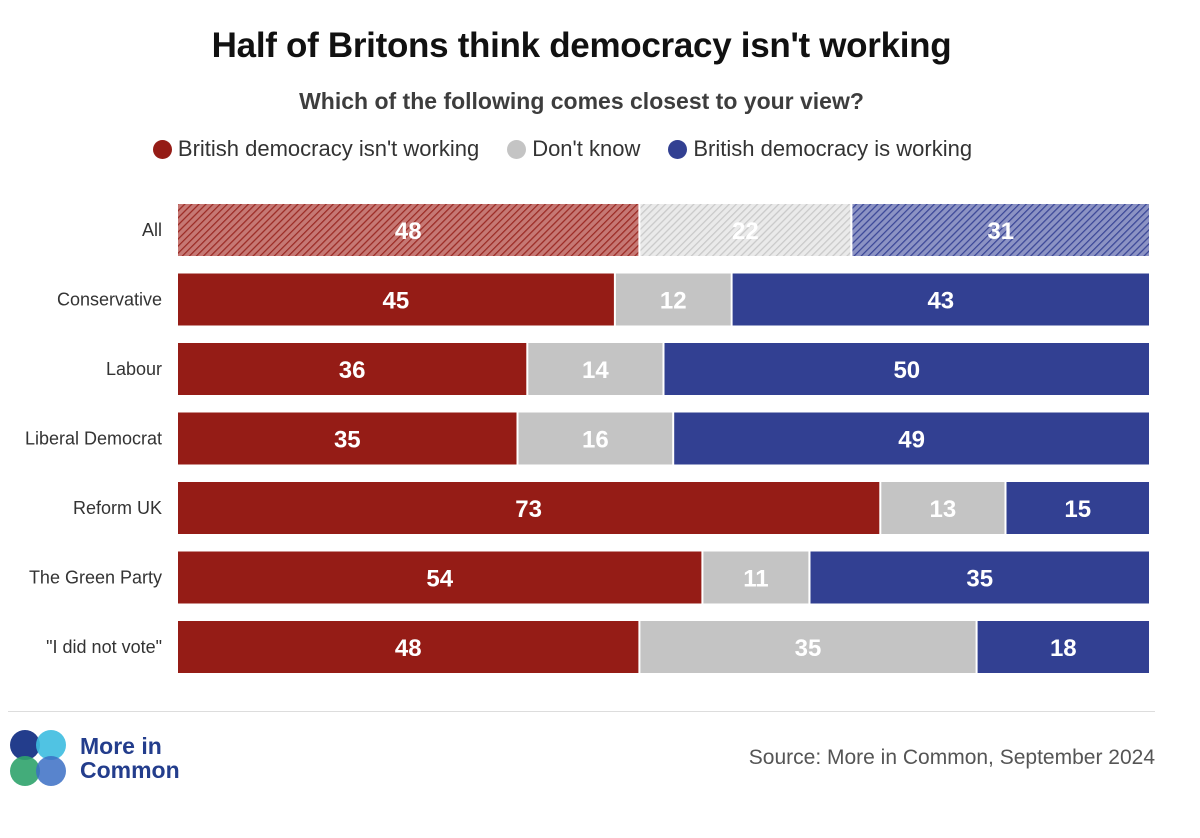  I want to click on data-label-dont-know: 16, so click(595, 440).